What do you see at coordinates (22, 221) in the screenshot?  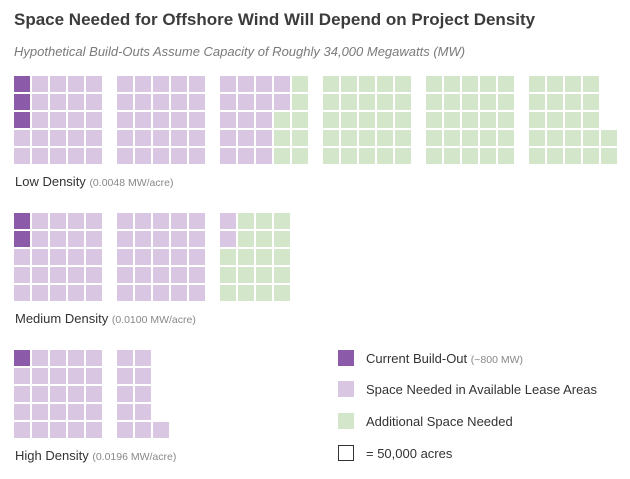 I see `waffle-cell-current` at bounding box center [22, 221].